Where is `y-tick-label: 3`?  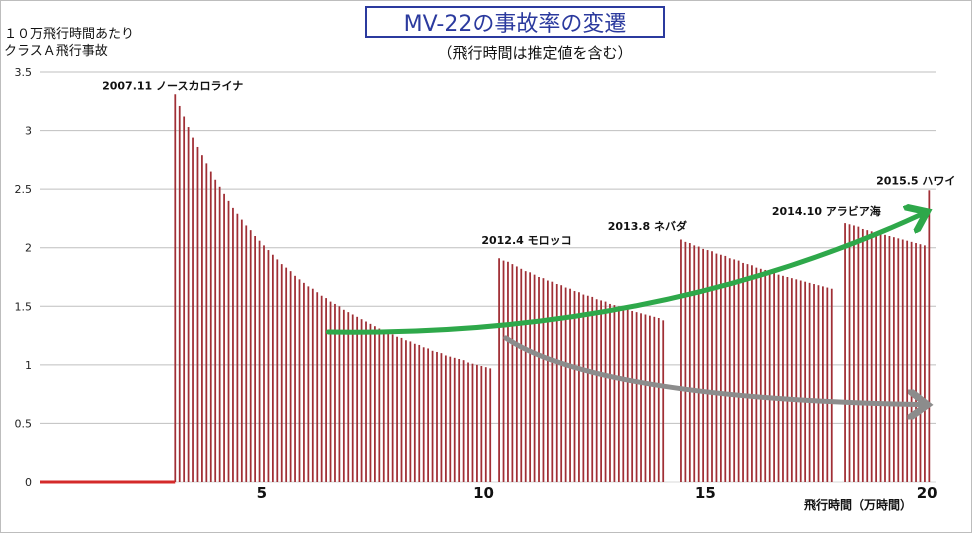 y-tick-label: 3 is located at coordinates (28, 131).